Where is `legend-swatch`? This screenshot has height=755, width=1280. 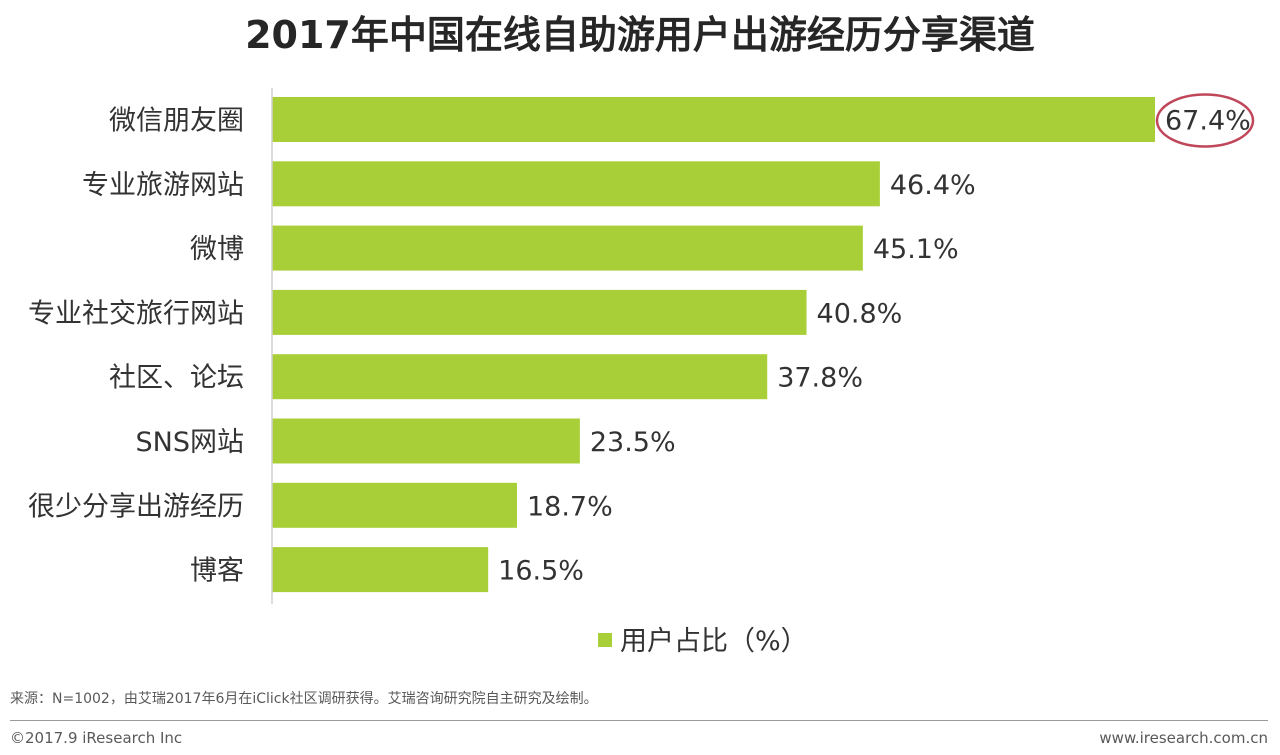
legend-swatch is located at coordinates (605, 640).